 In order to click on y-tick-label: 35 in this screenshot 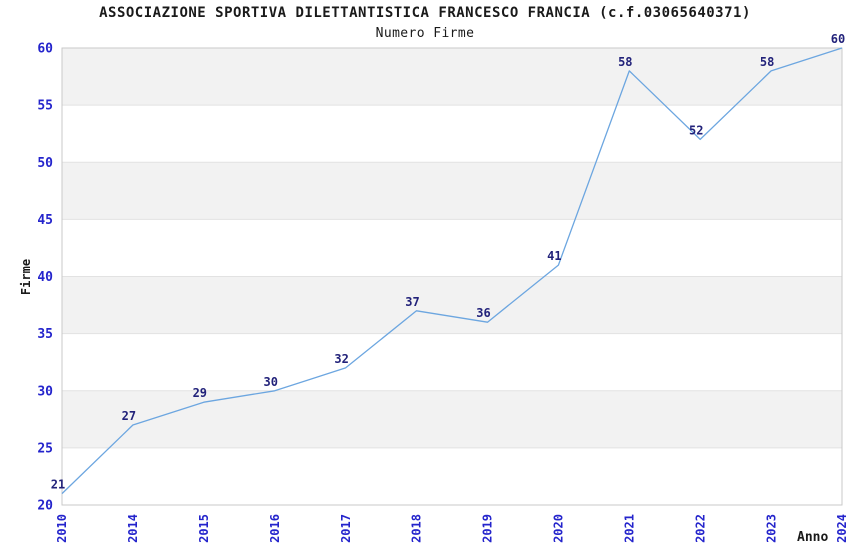, I will do `click(45, 334)`.